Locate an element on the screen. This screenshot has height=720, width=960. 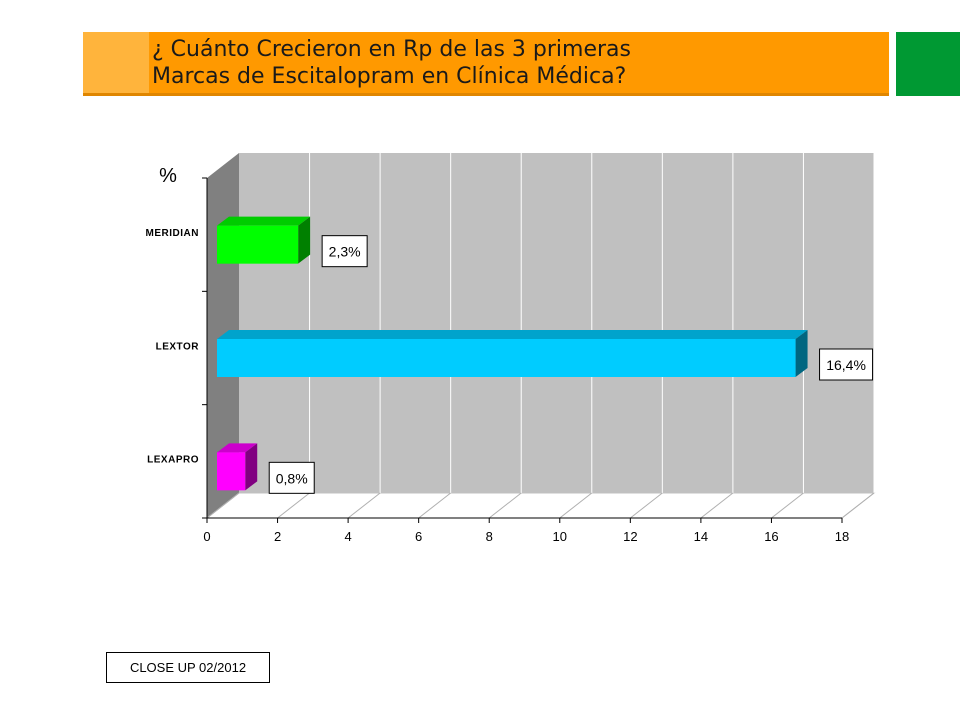
x-tick-label: 14 is located at coordinates (701, 536).